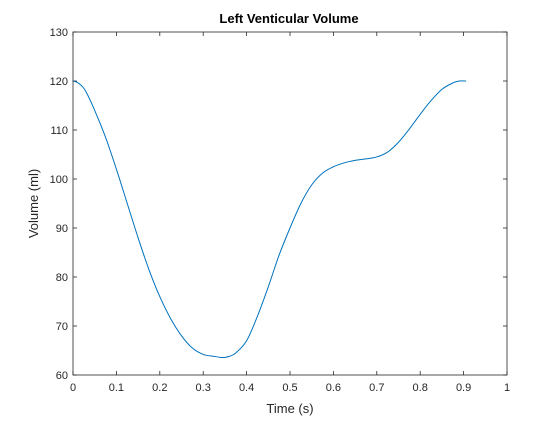 This screenshot has width=560, height=425. What do you see at coordinates (289, 388) in the screenshot?
I see `x-tick-label: 0.5` at bounding box center [289, 388].